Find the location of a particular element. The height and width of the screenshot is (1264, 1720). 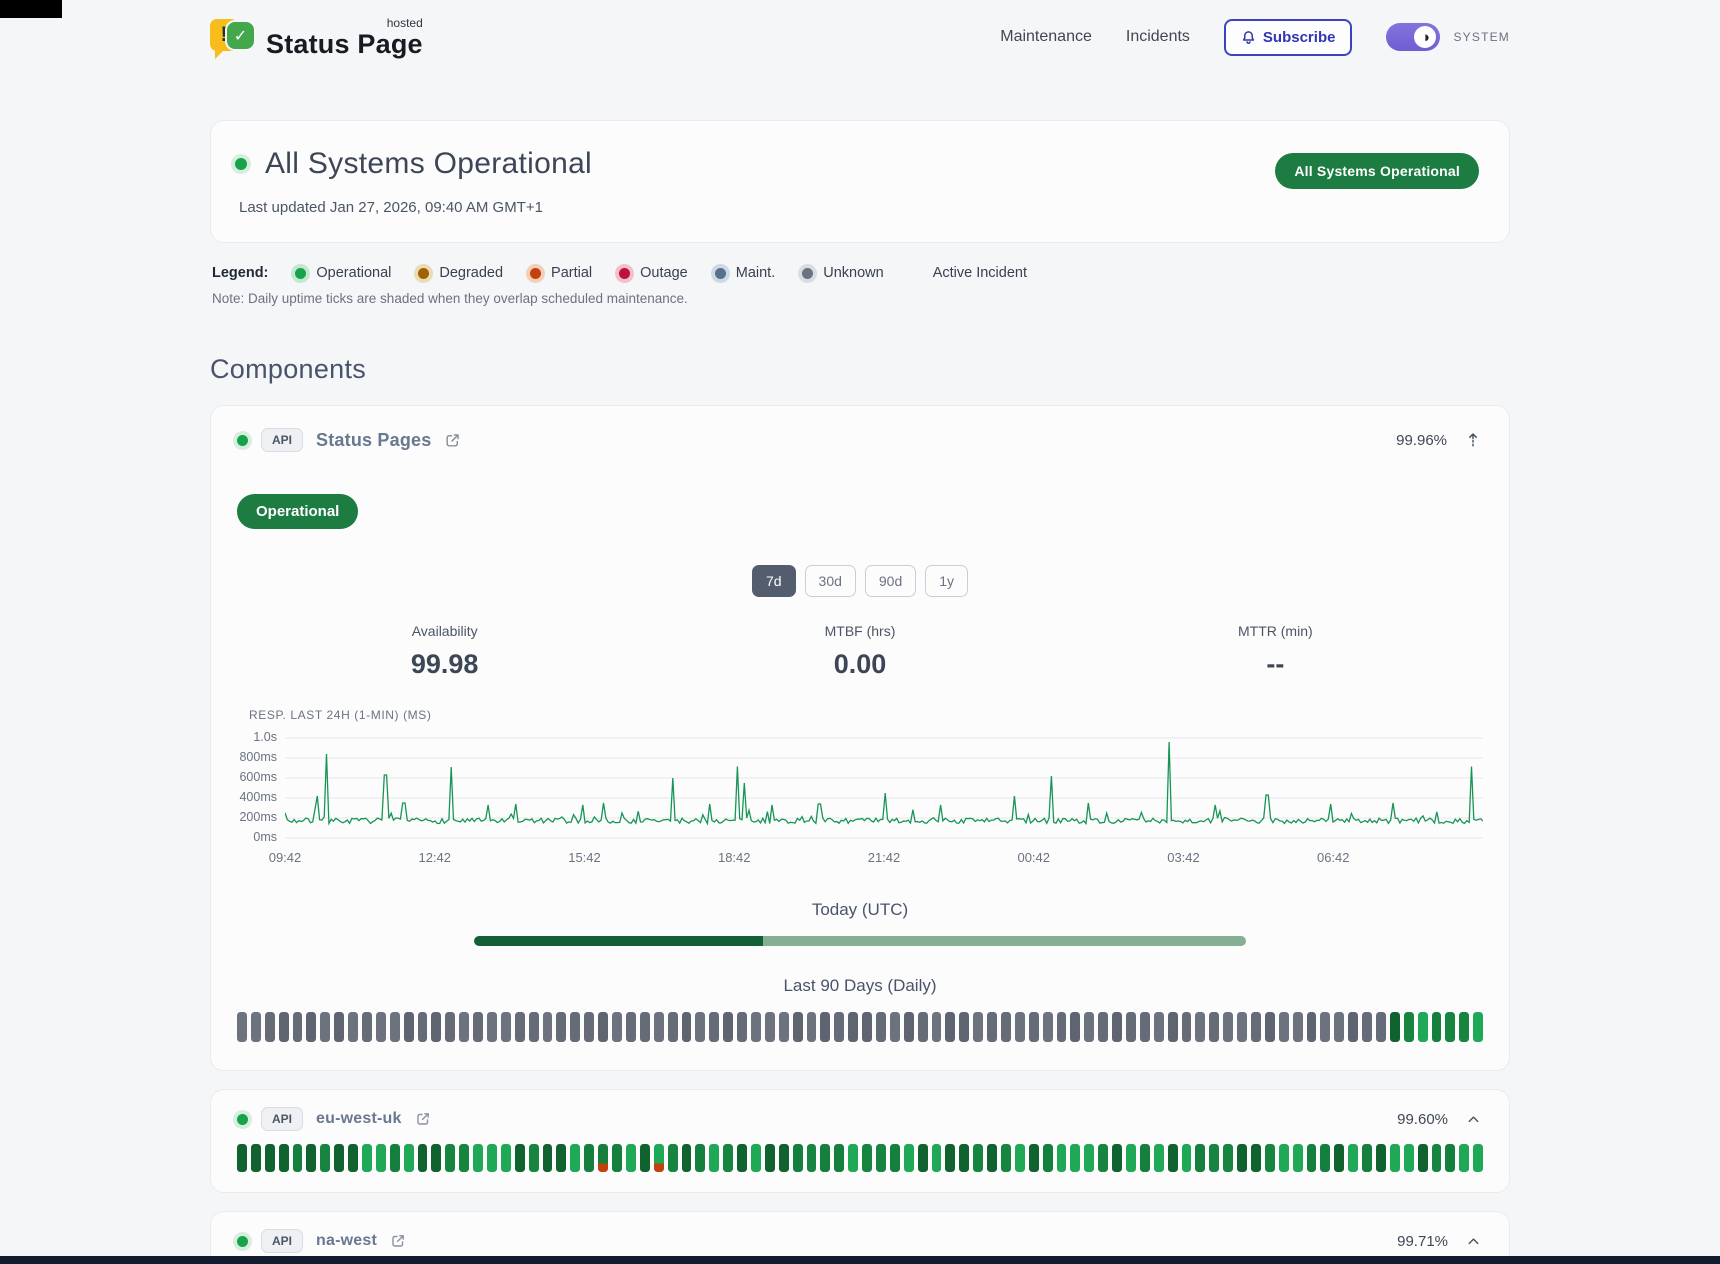

subscribe-button: Subscribe is located at coordinates (1288, 37).